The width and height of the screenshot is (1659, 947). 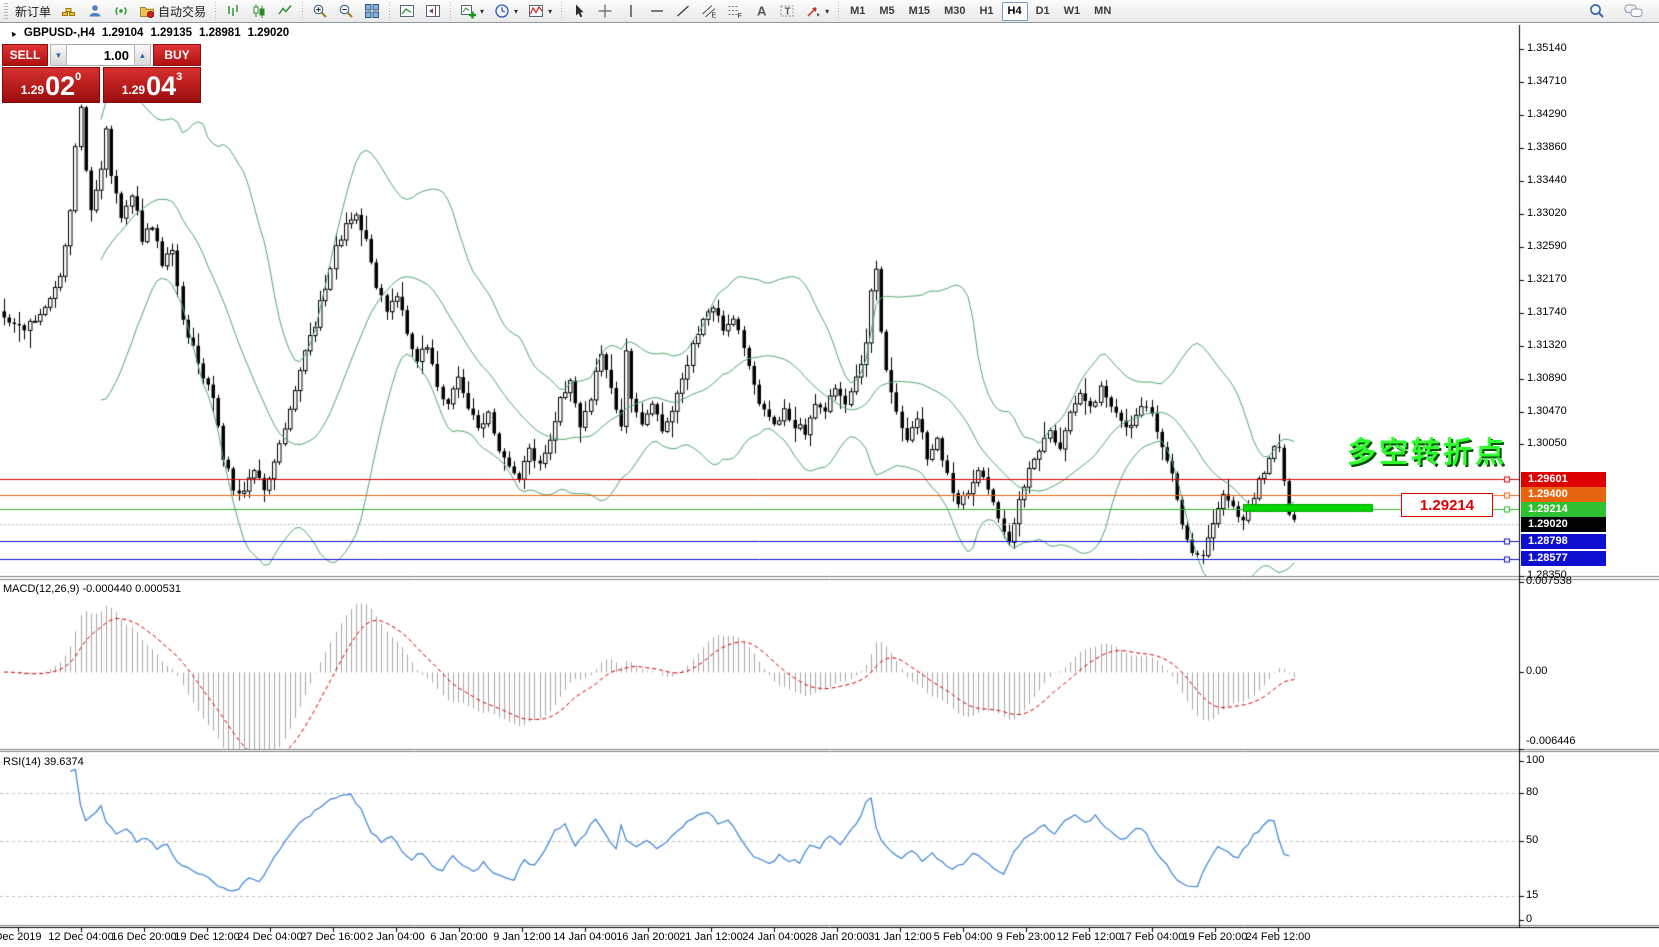 I want to click on clock-icon, so click(x=502, y=11).